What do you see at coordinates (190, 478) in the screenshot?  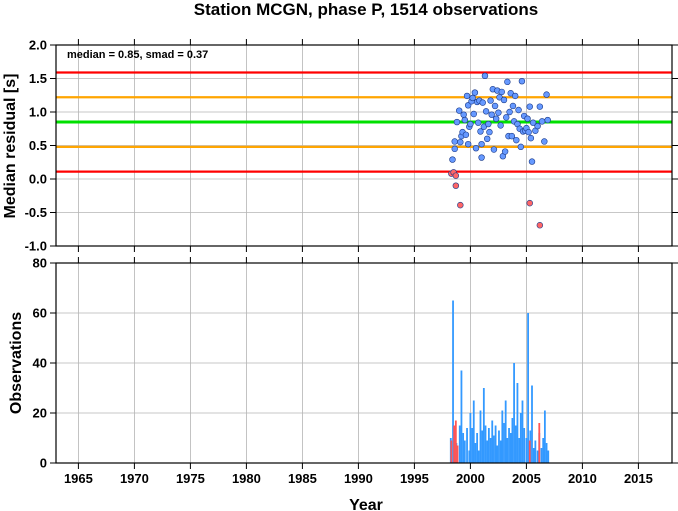 I see `x-tick-label: 1975` at bounding box center [190, 478].